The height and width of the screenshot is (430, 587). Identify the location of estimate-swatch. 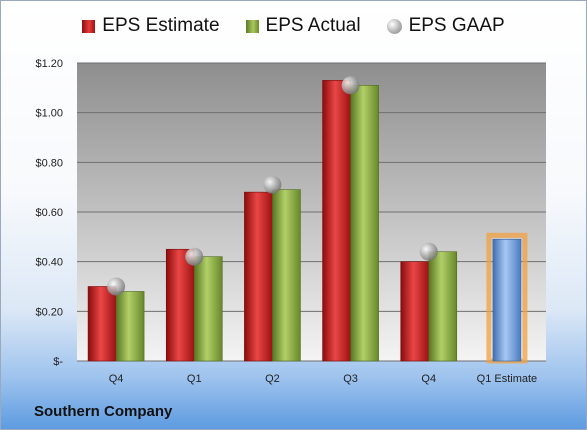
(89, 26).